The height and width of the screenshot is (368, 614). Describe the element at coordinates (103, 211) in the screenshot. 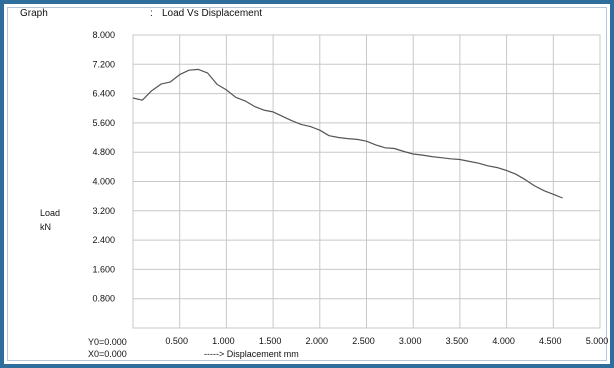

I see `y-tick-label: 3.200` at that location.